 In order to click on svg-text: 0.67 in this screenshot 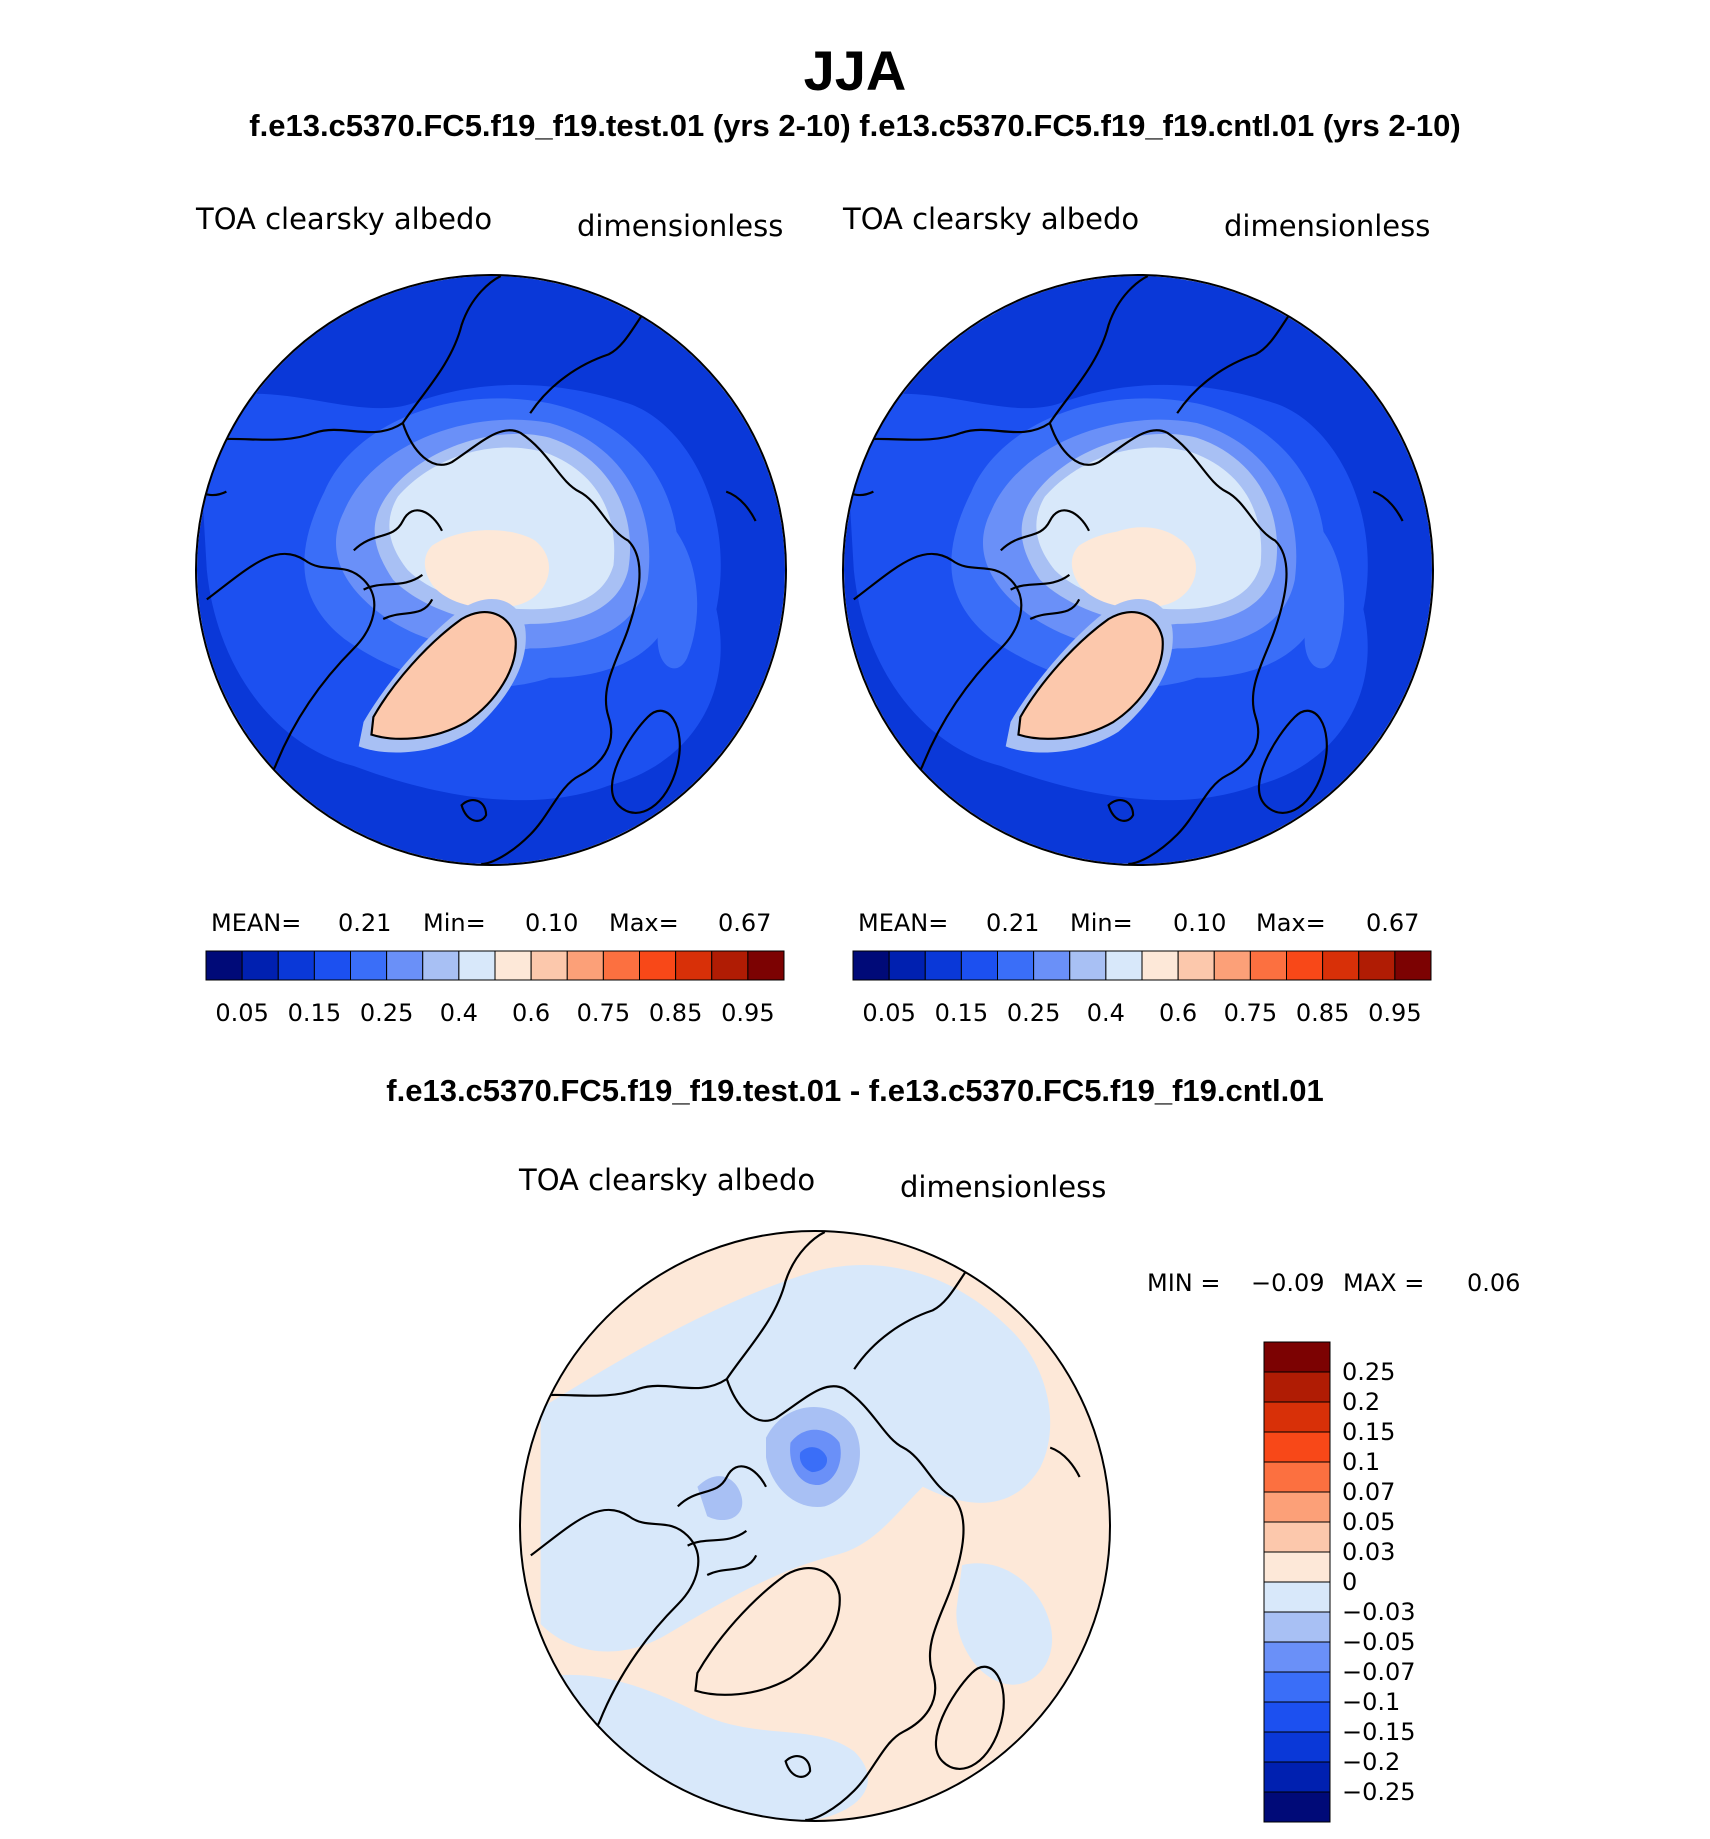, I will do `click(1392, 923)`.